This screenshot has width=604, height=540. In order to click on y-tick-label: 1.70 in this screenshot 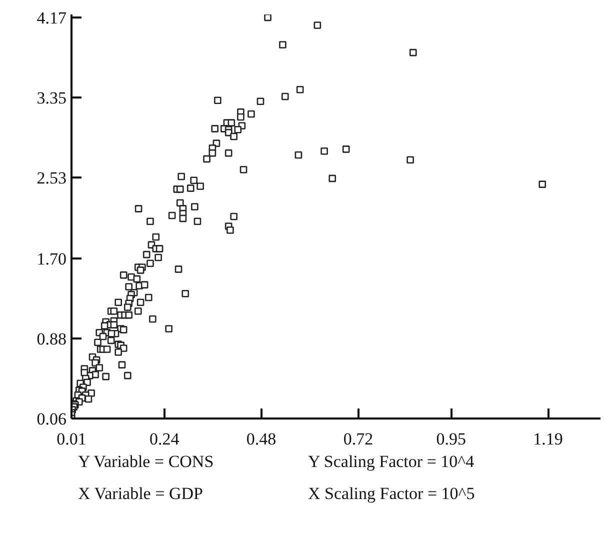, I will do `click(51, 258)`.